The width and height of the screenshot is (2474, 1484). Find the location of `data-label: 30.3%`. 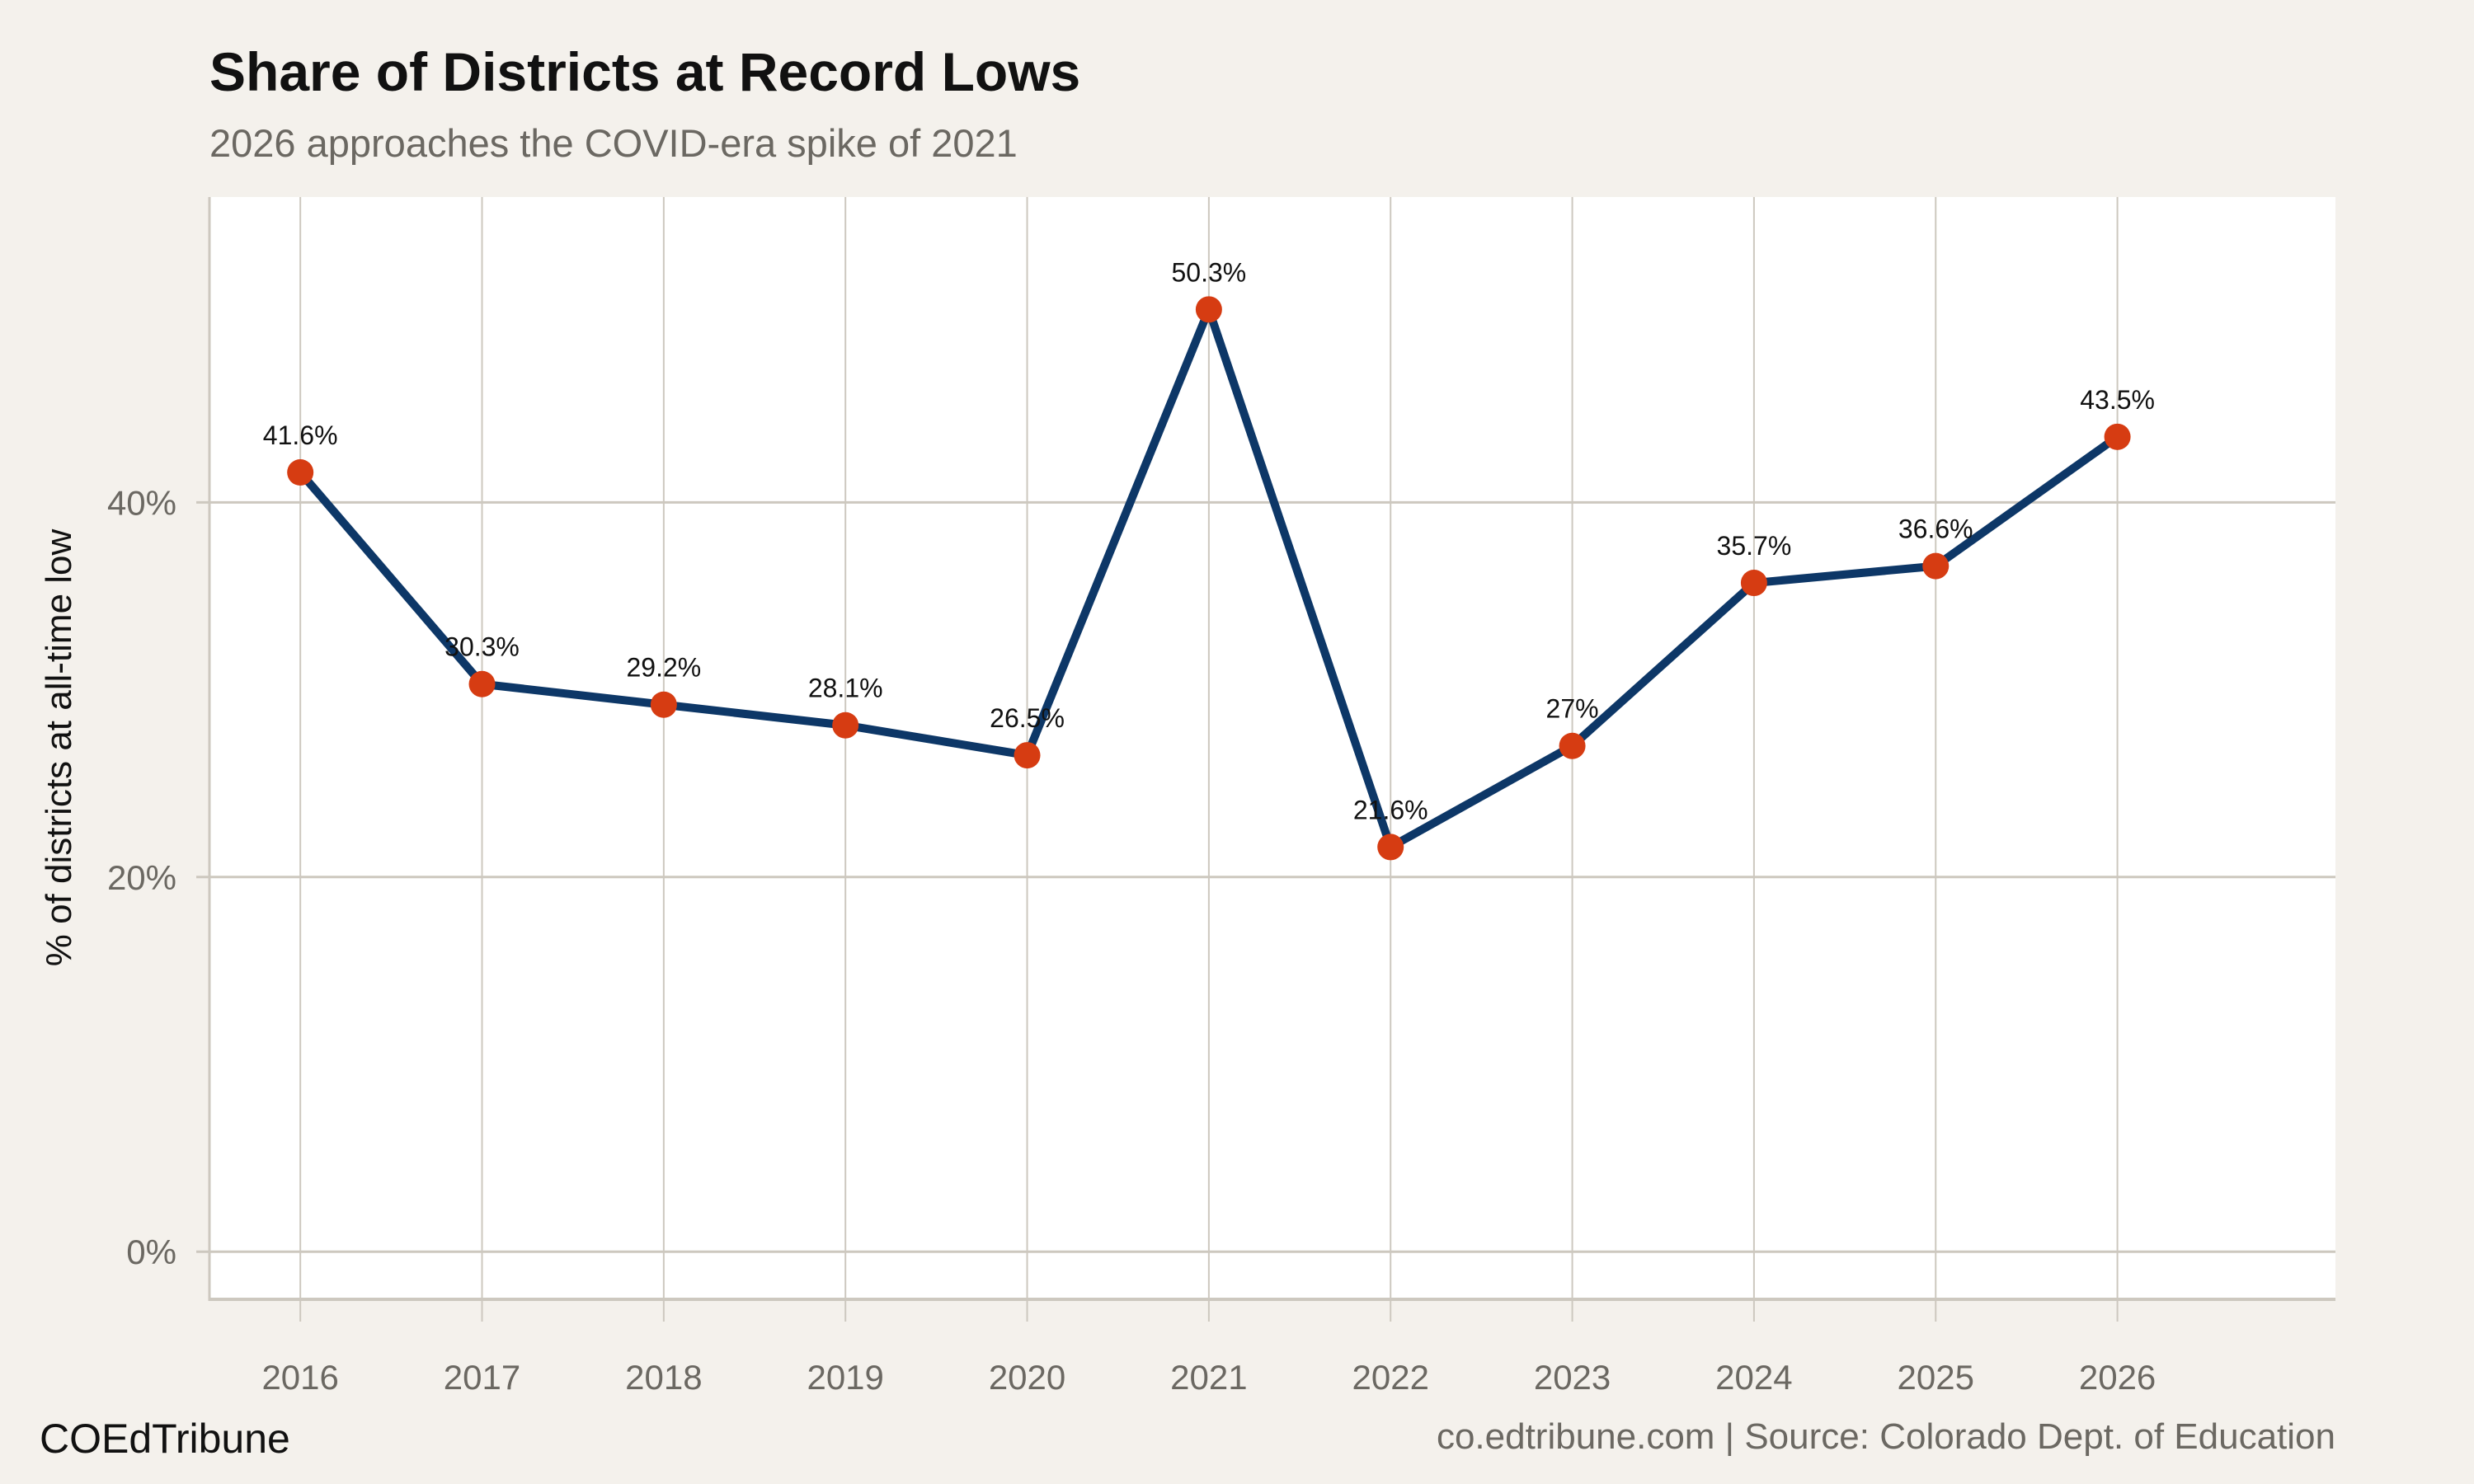

data-label: 30.3% is located at coordinates (482, 647).